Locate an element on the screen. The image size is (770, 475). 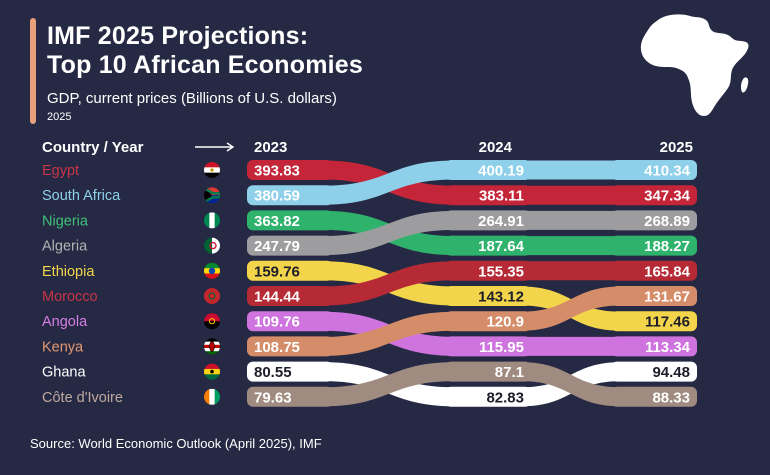
flag-algeria-icon is located at coordinates (212, 245).